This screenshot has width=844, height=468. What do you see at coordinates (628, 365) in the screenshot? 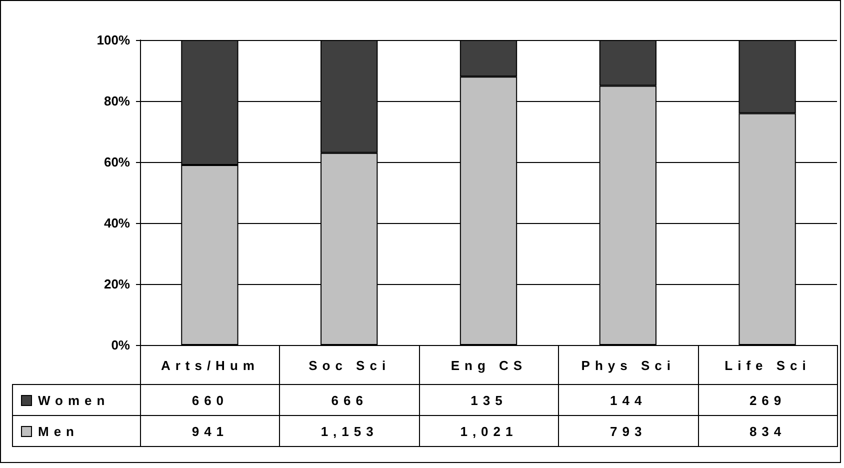
I see `x-tick-label: Phys Sci` at bounding box center [628, 365].